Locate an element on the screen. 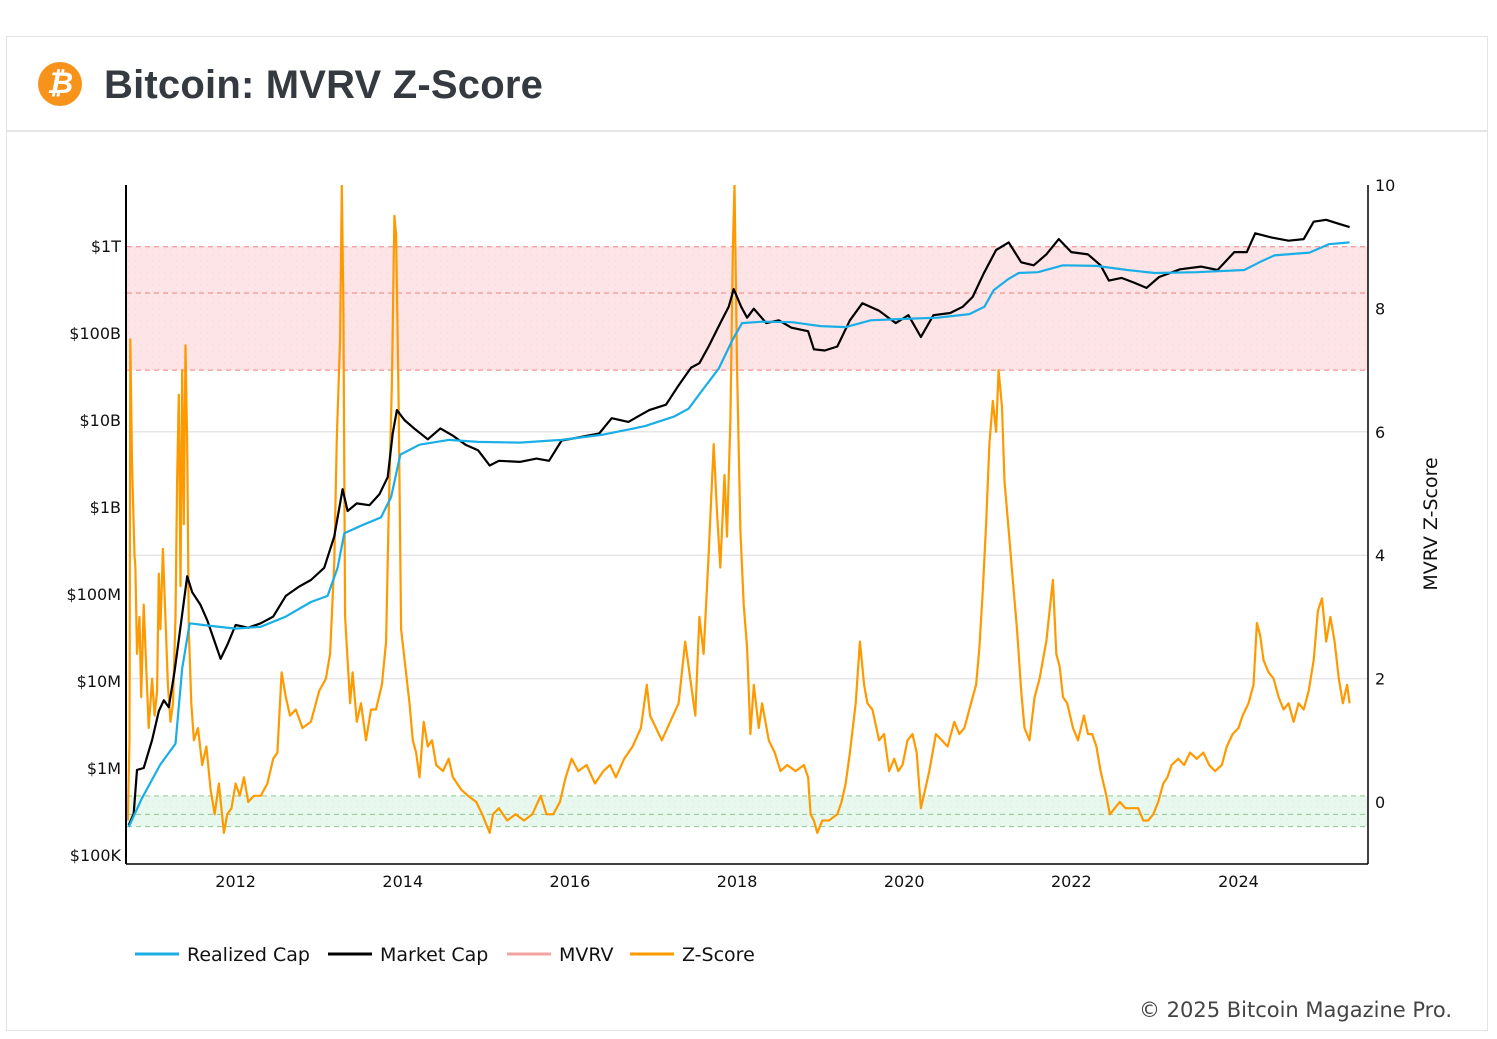 Image resolution: width=1497 pixels, height=1039 pixels. legend-item-market-cap: Market Cap is located at coordinates (408, 955).